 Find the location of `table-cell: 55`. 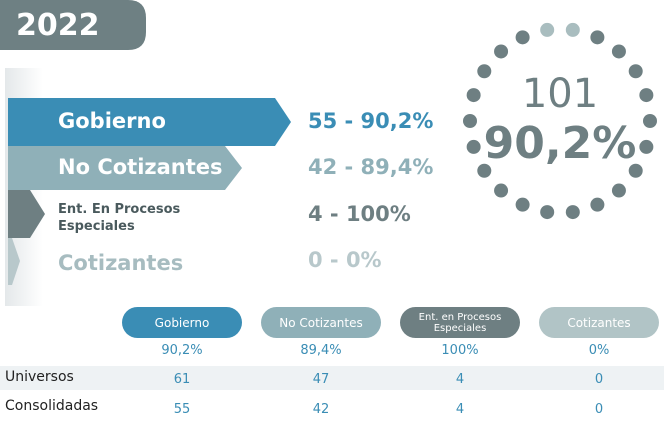

table-cell: 55 is located at coordinates (182, 409).